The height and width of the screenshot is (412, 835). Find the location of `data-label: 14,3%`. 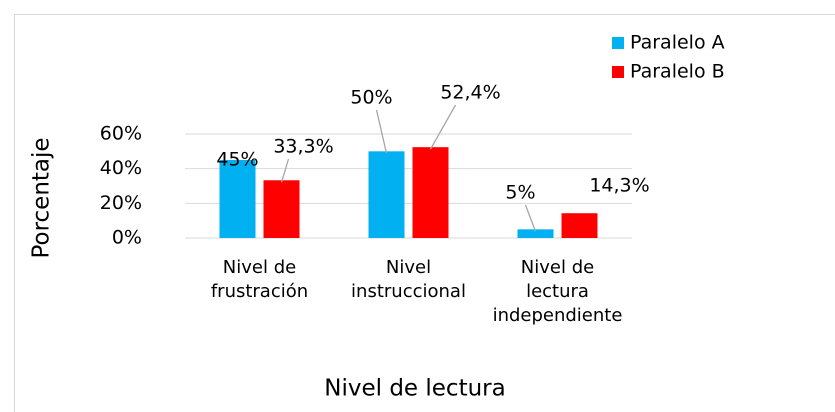

data-label: 14,3% is located at coordinates (619, 186).